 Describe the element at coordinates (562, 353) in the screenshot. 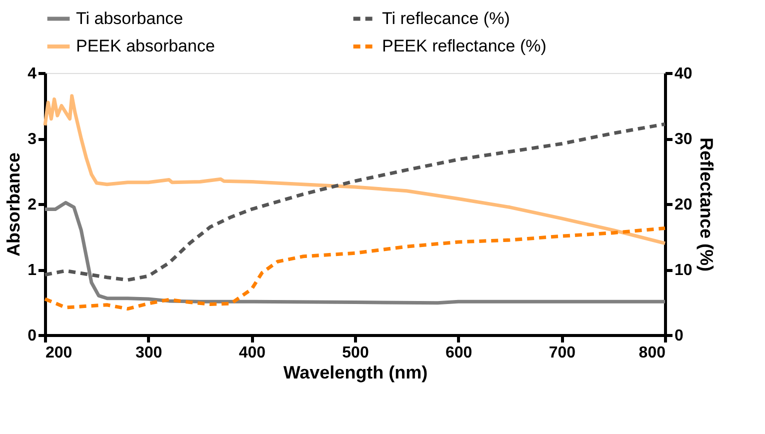

I see `x-tick-label: 700` at that location.